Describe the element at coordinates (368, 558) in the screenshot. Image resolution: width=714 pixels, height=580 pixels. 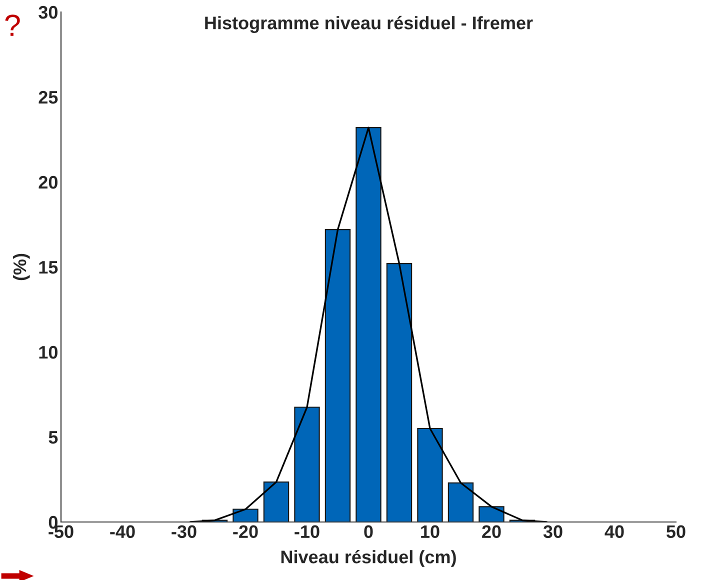
I see `x-axis-title: Niveau résiduel (cm)` at that location.